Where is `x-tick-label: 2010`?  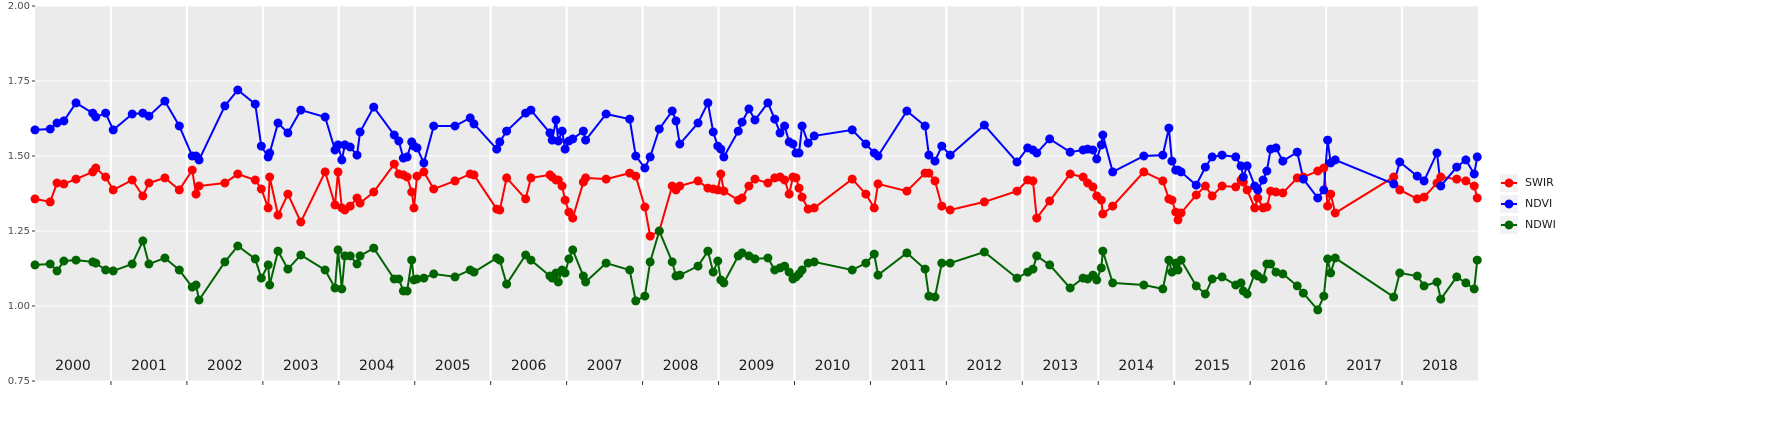 x-tick-label: 2010 is located at coordinates (833, 366).